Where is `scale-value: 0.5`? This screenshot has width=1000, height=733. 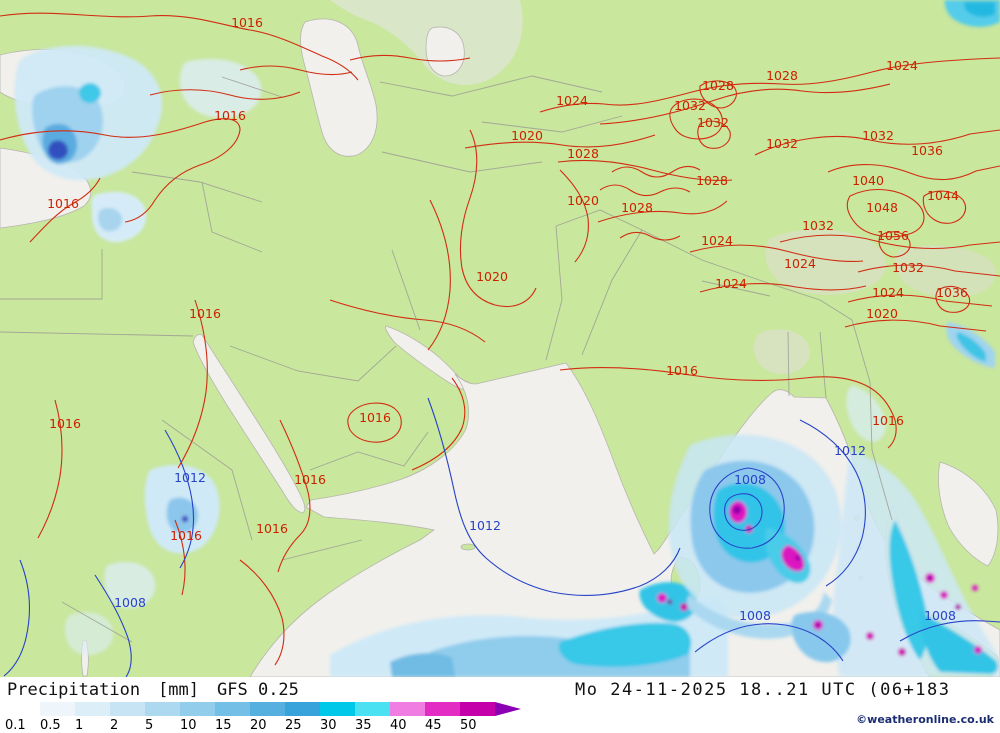
scale-value: 0.5 is located at coordinates (50, 725).